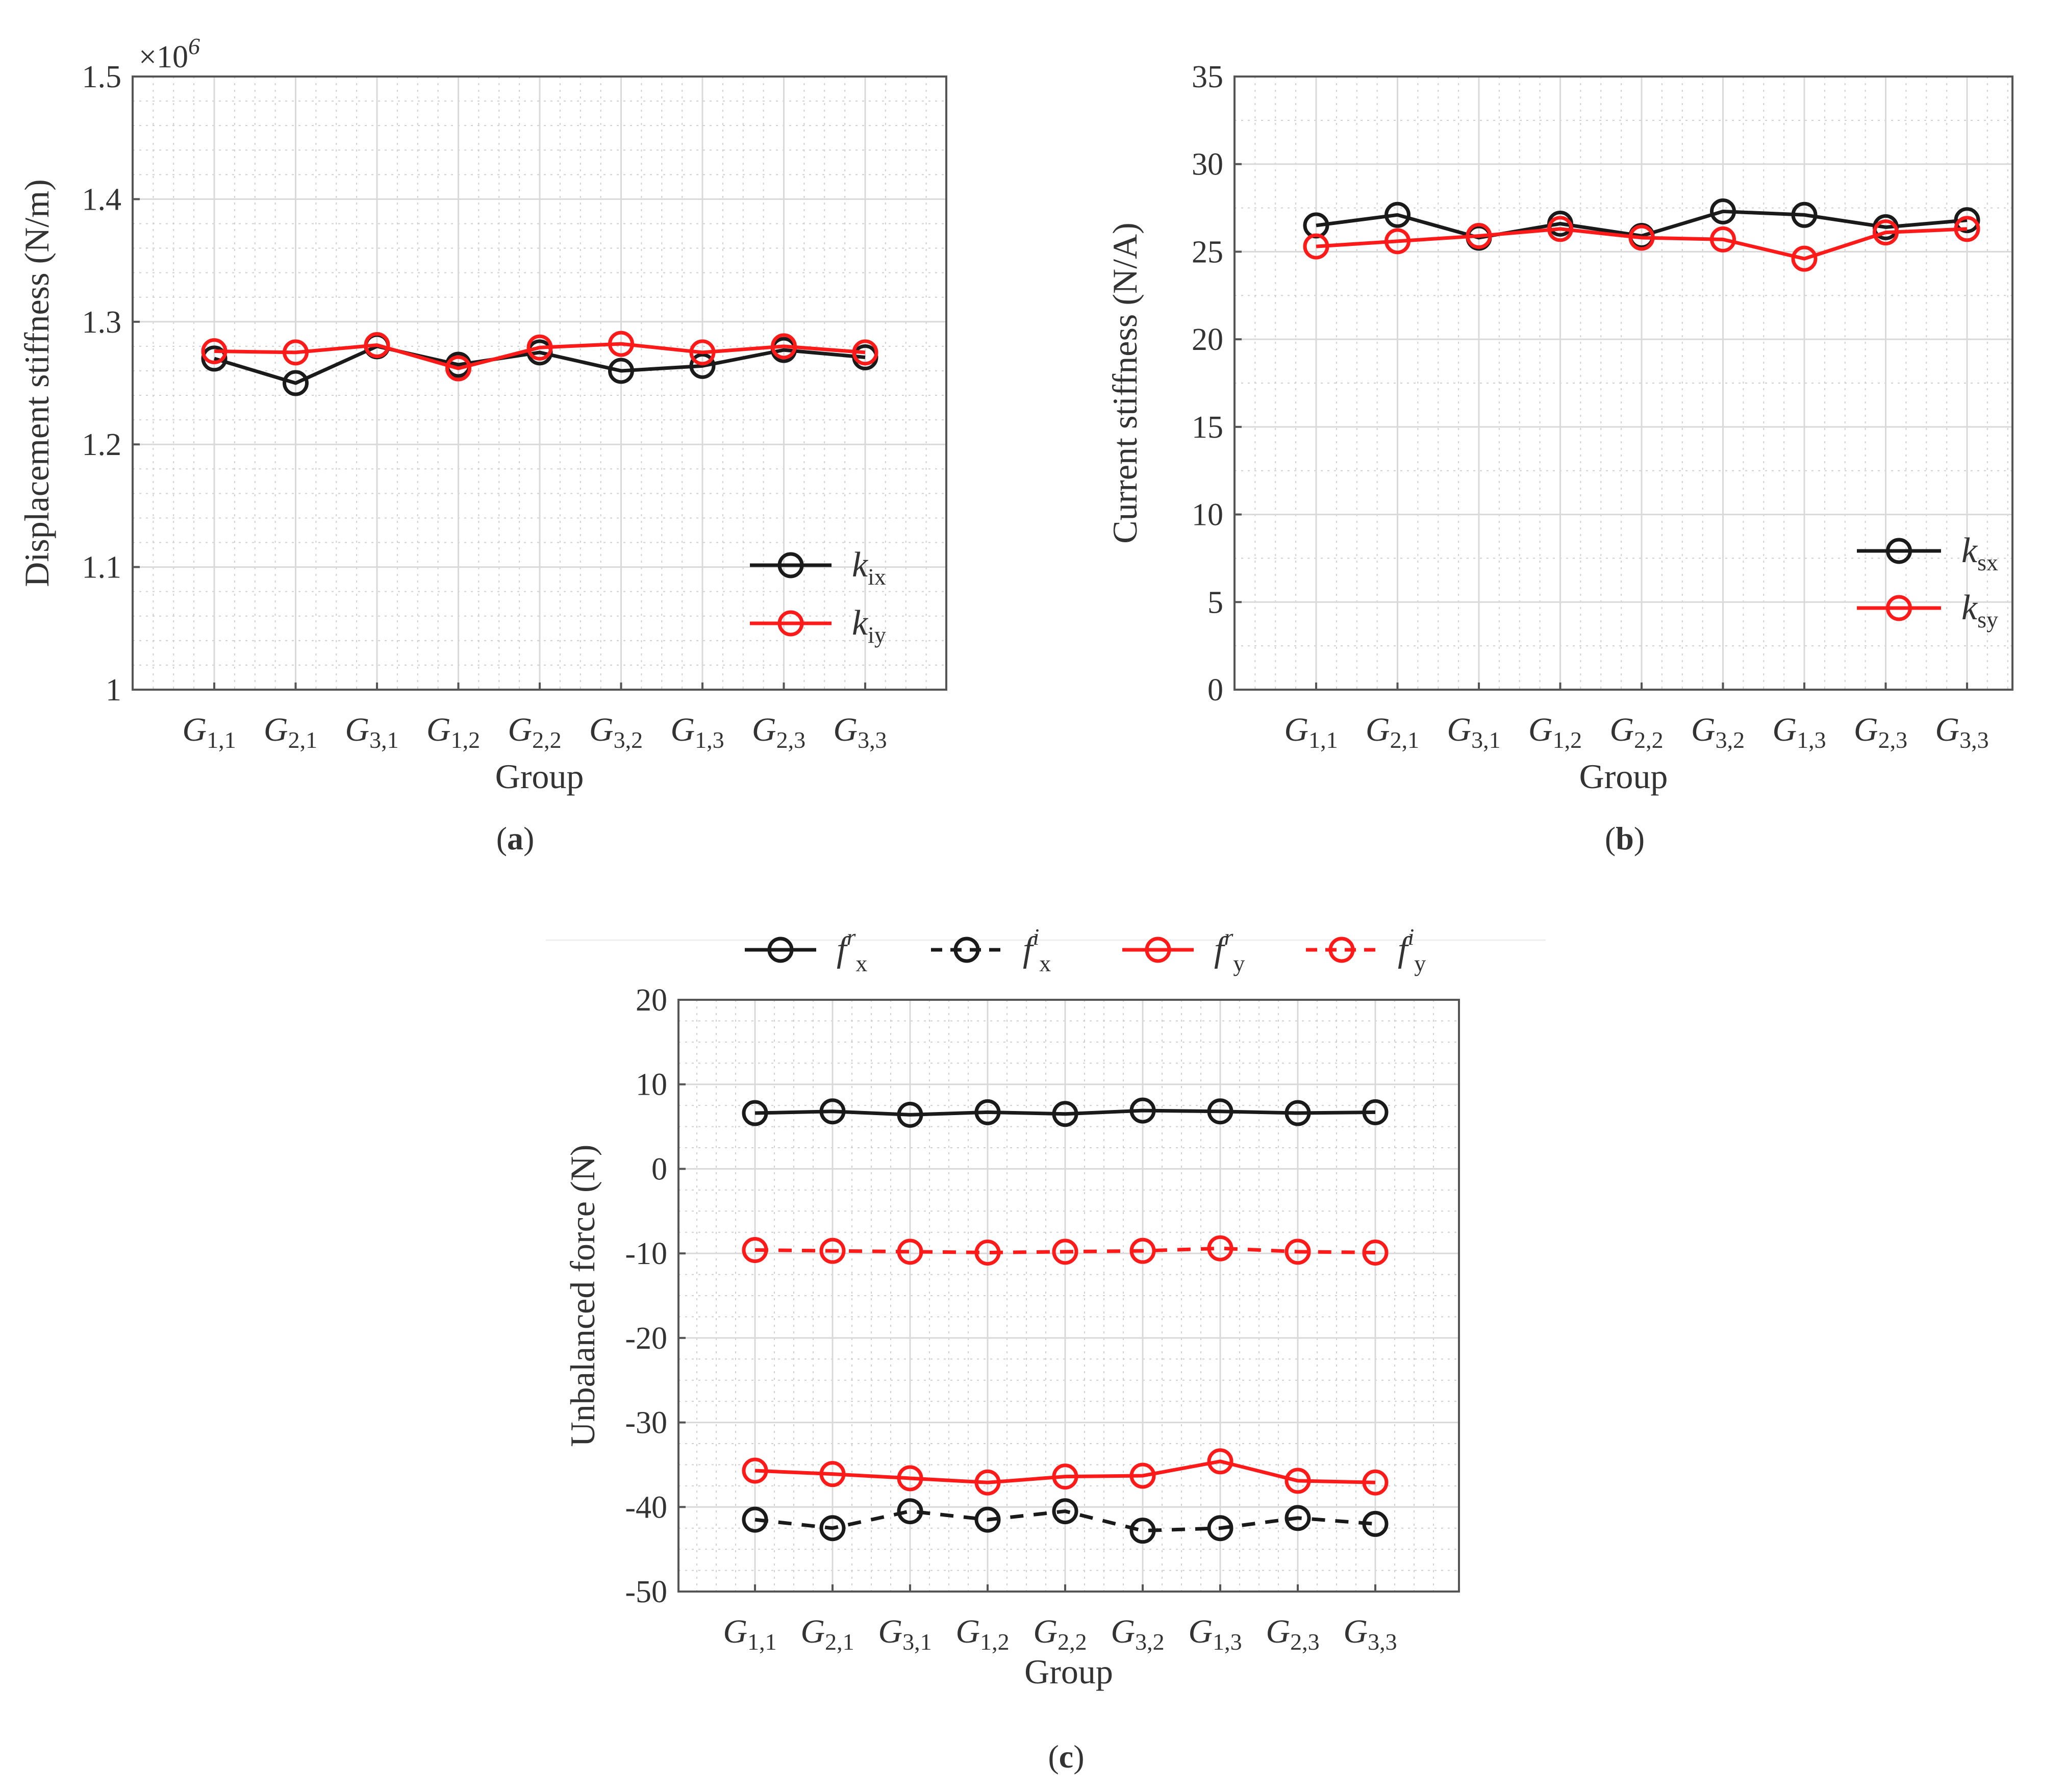 The width and height of the screenshot is (2065, 1792). I want to click on legend-subscript: ix, so click(877, 577).